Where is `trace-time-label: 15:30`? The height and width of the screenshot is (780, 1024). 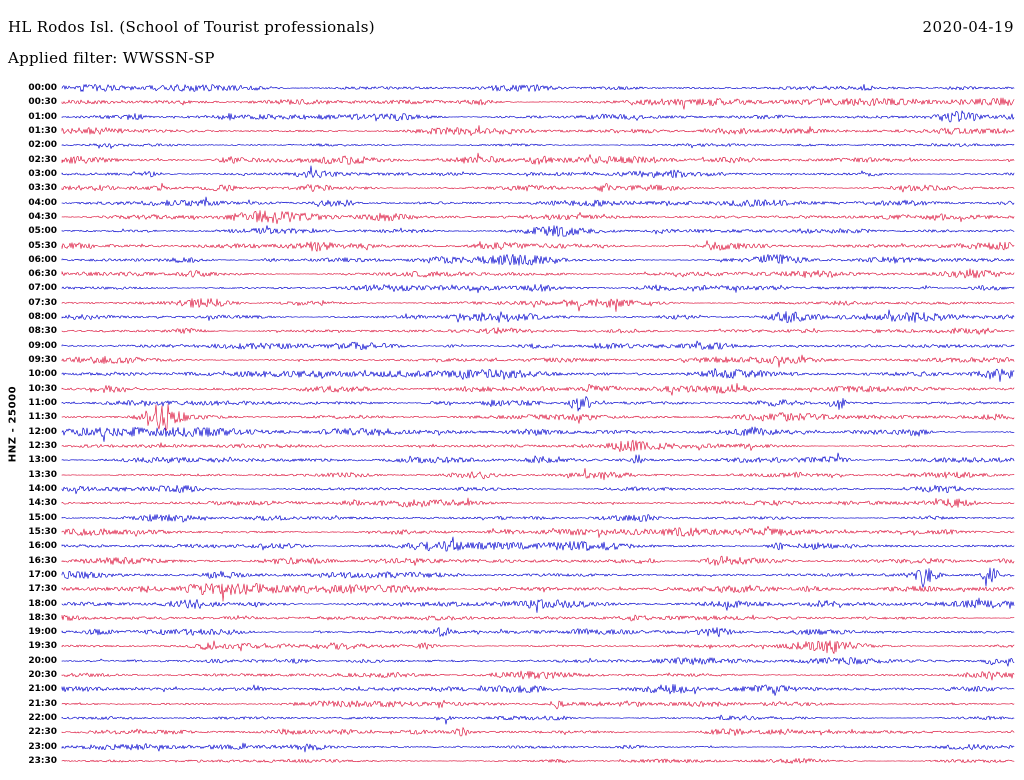
trace-time-label: 15:30 is located at coordinates (42, 531).